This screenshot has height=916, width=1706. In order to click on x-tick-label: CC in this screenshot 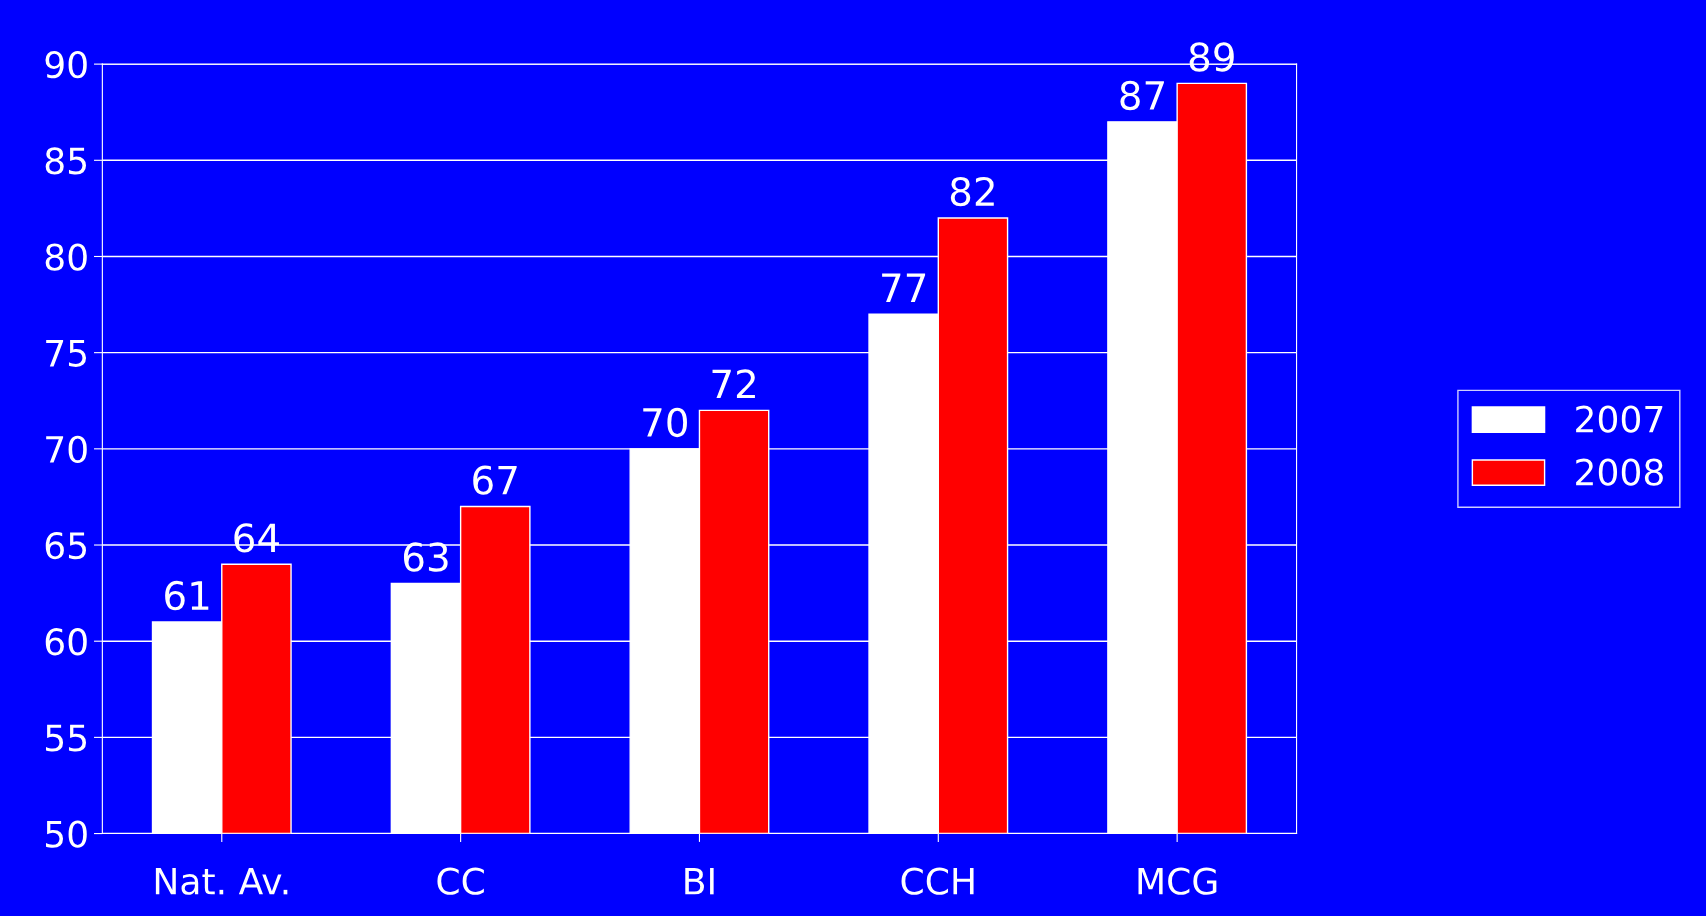, I will do `click(460, 881)`.